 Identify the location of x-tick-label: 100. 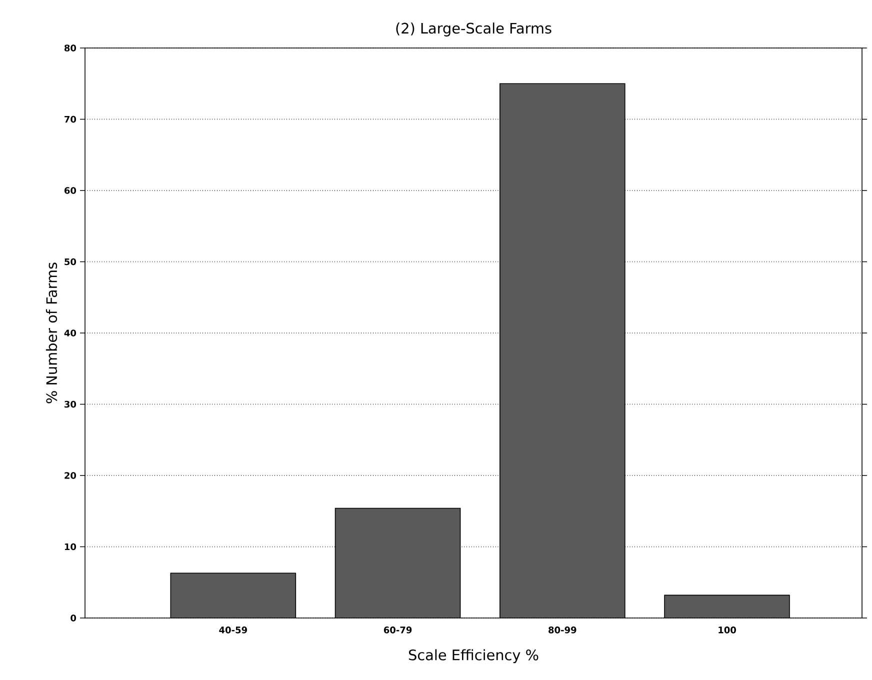
(727, 630).